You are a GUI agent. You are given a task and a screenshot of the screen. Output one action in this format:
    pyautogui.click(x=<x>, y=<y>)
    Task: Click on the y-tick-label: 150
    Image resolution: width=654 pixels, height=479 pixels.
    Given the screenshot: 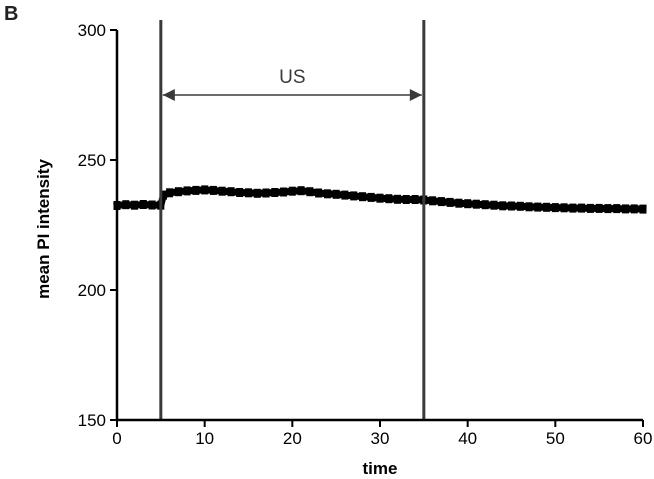 What is the action you would take?
    pyautogui.click(x=92, y=420)
    